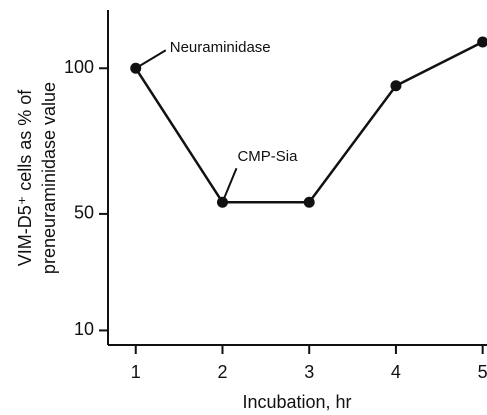  I want to click on y-axis-label: VIM-D5⁺ cells as % of, so click(25, 178).